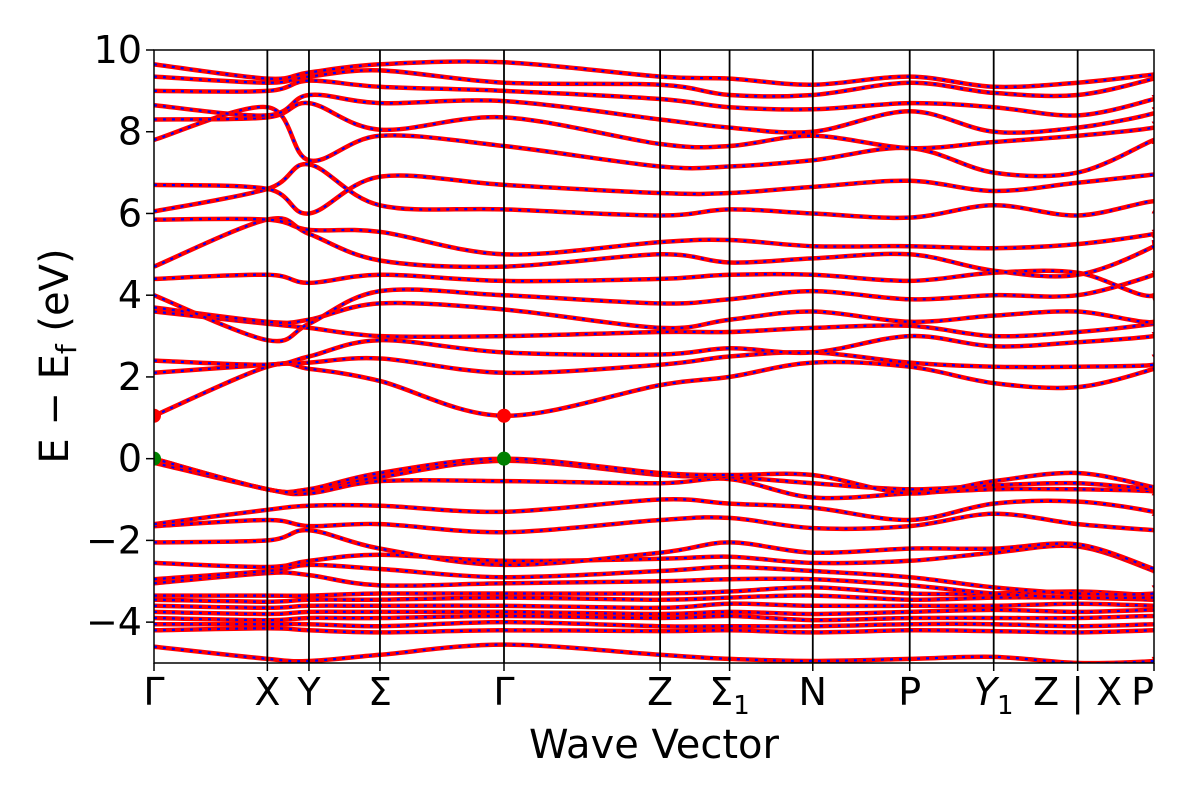 The image size is (1200, 800). I want to click on y-tick-label-3: 4, so click(130, 295).